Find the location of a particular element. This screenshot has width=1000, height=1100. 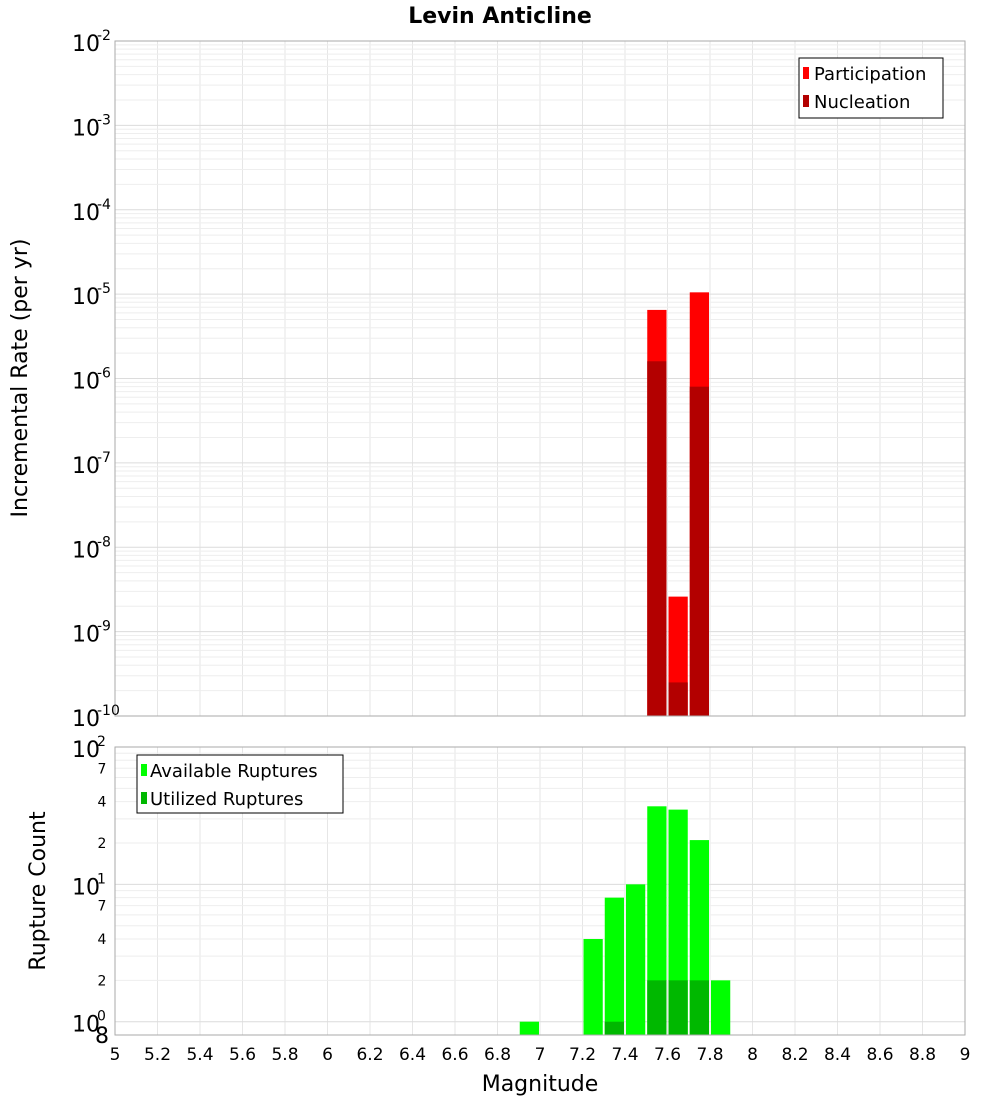

x-tick-label: 8 is located at coordinates (752, 1055).